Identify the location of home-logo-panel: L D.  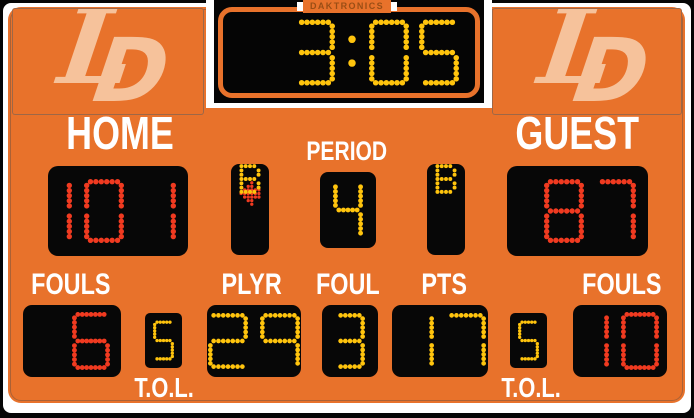
(108, 61).